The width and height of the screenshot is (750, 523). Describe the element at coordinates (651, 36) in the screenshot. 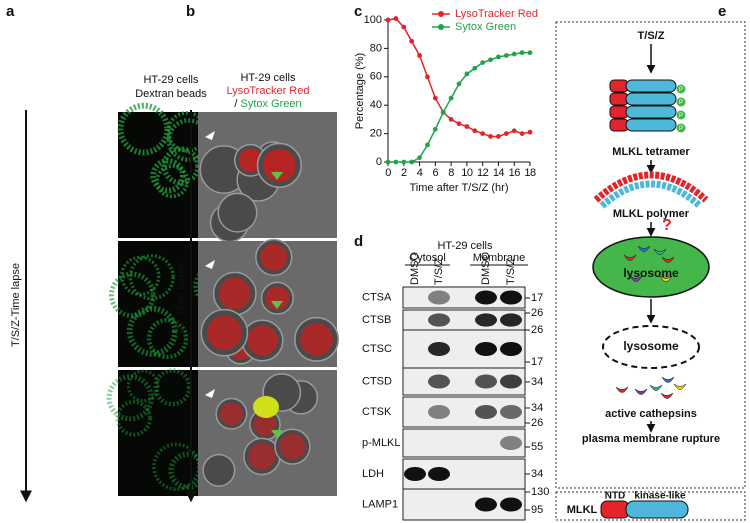

I see `trigger-label: T/S/Z` at that location.